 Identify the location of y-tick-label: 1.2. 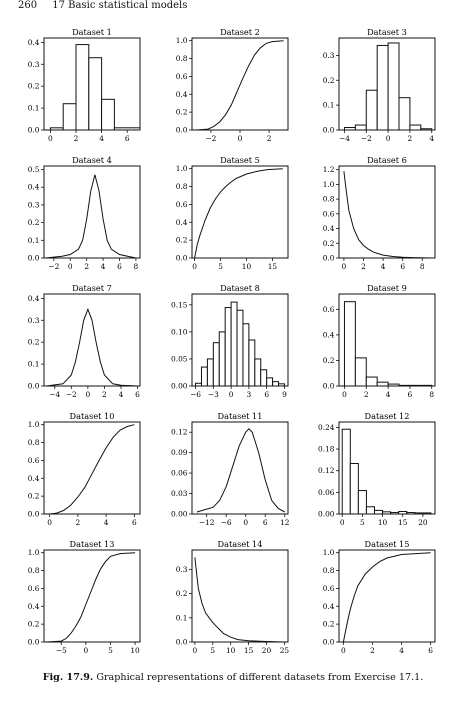
(329, 169).